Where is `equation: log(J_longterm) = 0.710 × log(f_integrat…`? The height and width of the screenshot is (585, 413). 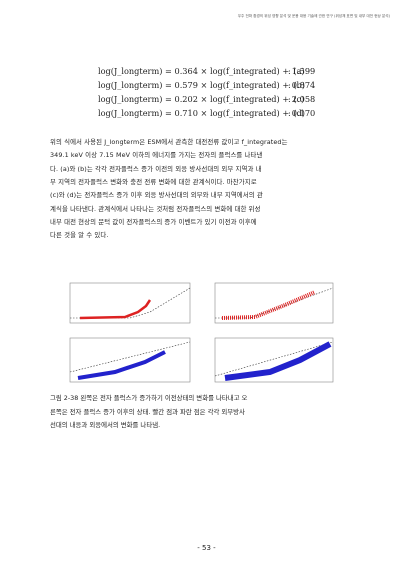
equation: log(J_longterm) = 0.710 × log(f_integrat… is located at coordinates (206, 113).